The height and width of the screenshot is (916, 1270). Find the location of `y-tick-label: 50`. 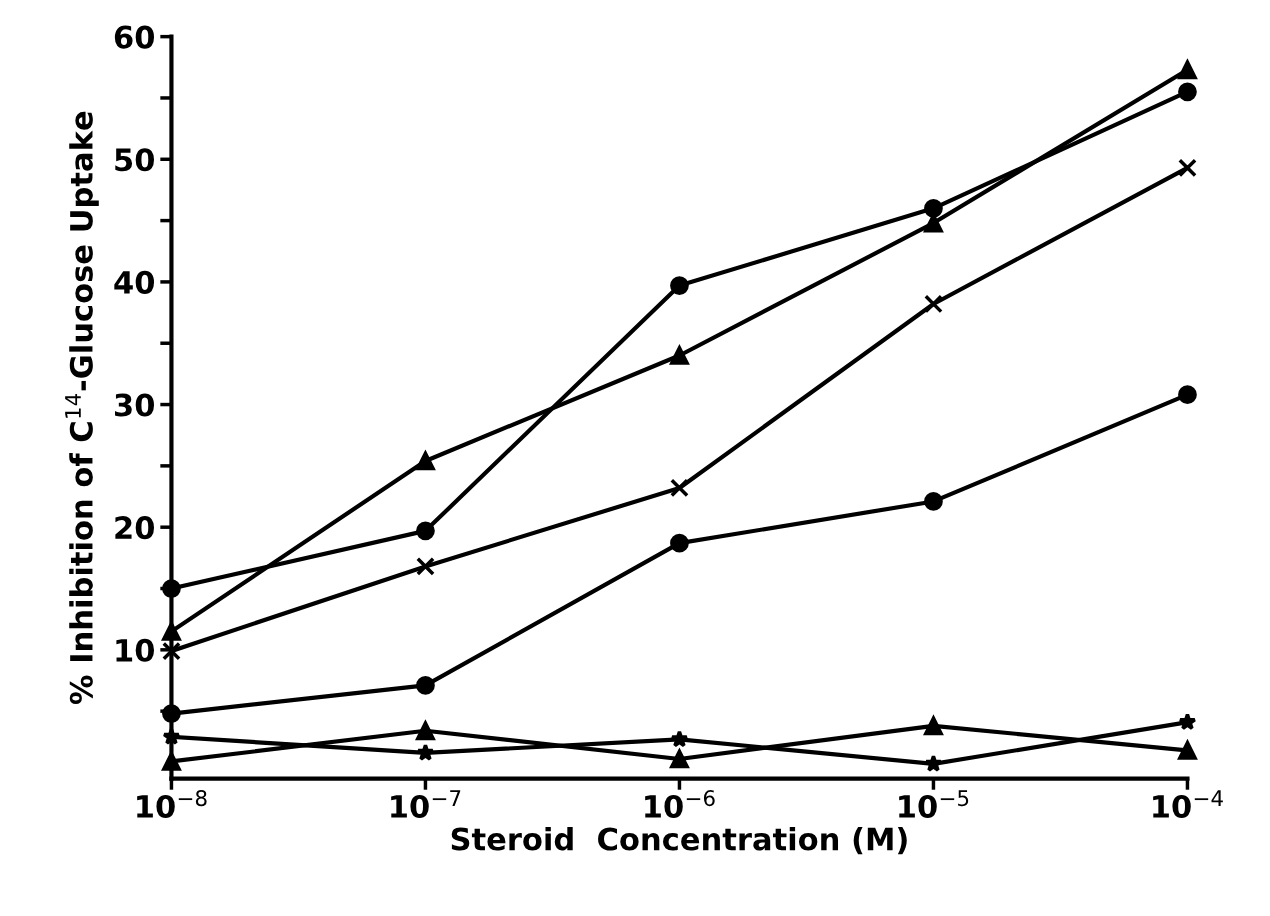

y-tick-label: 50 is located at coordinates (135, 160).